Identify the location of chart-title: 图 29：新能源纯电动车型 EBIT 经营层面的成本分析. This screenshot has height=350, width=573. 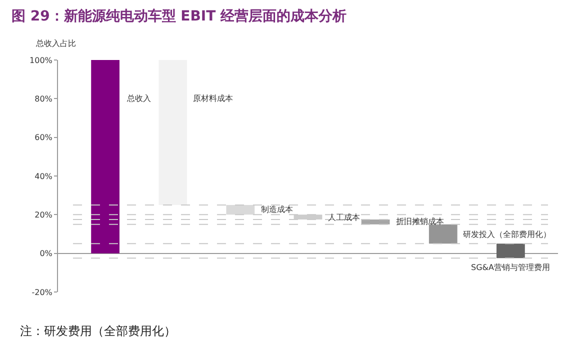
(179, 15).